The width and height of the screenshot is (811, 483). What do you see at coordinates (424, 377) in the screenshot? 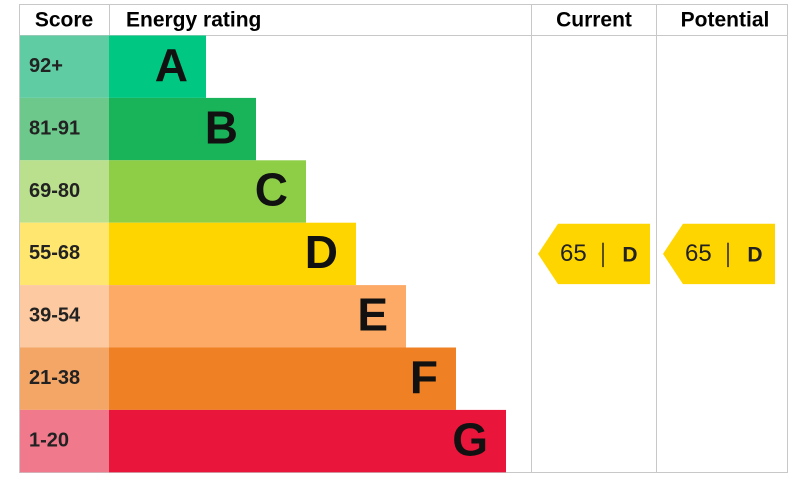
I see `rating-letter: F` at bounding box center [424, 377].